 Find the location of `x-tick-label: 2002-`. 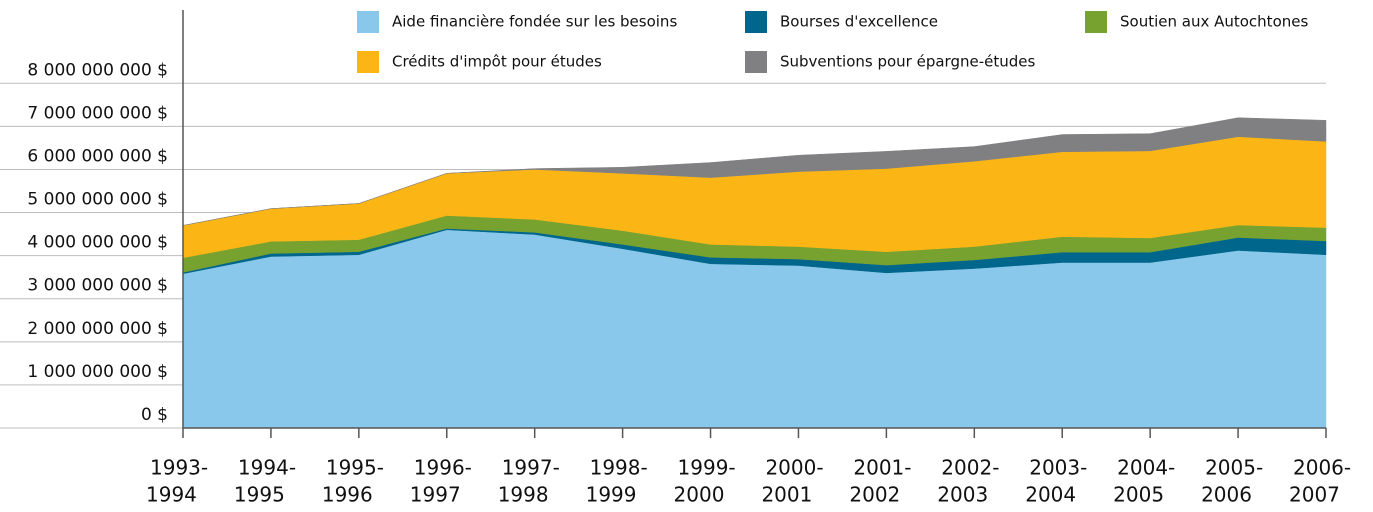

x-tick-label: 2002- is located at coordinates (970, 468).